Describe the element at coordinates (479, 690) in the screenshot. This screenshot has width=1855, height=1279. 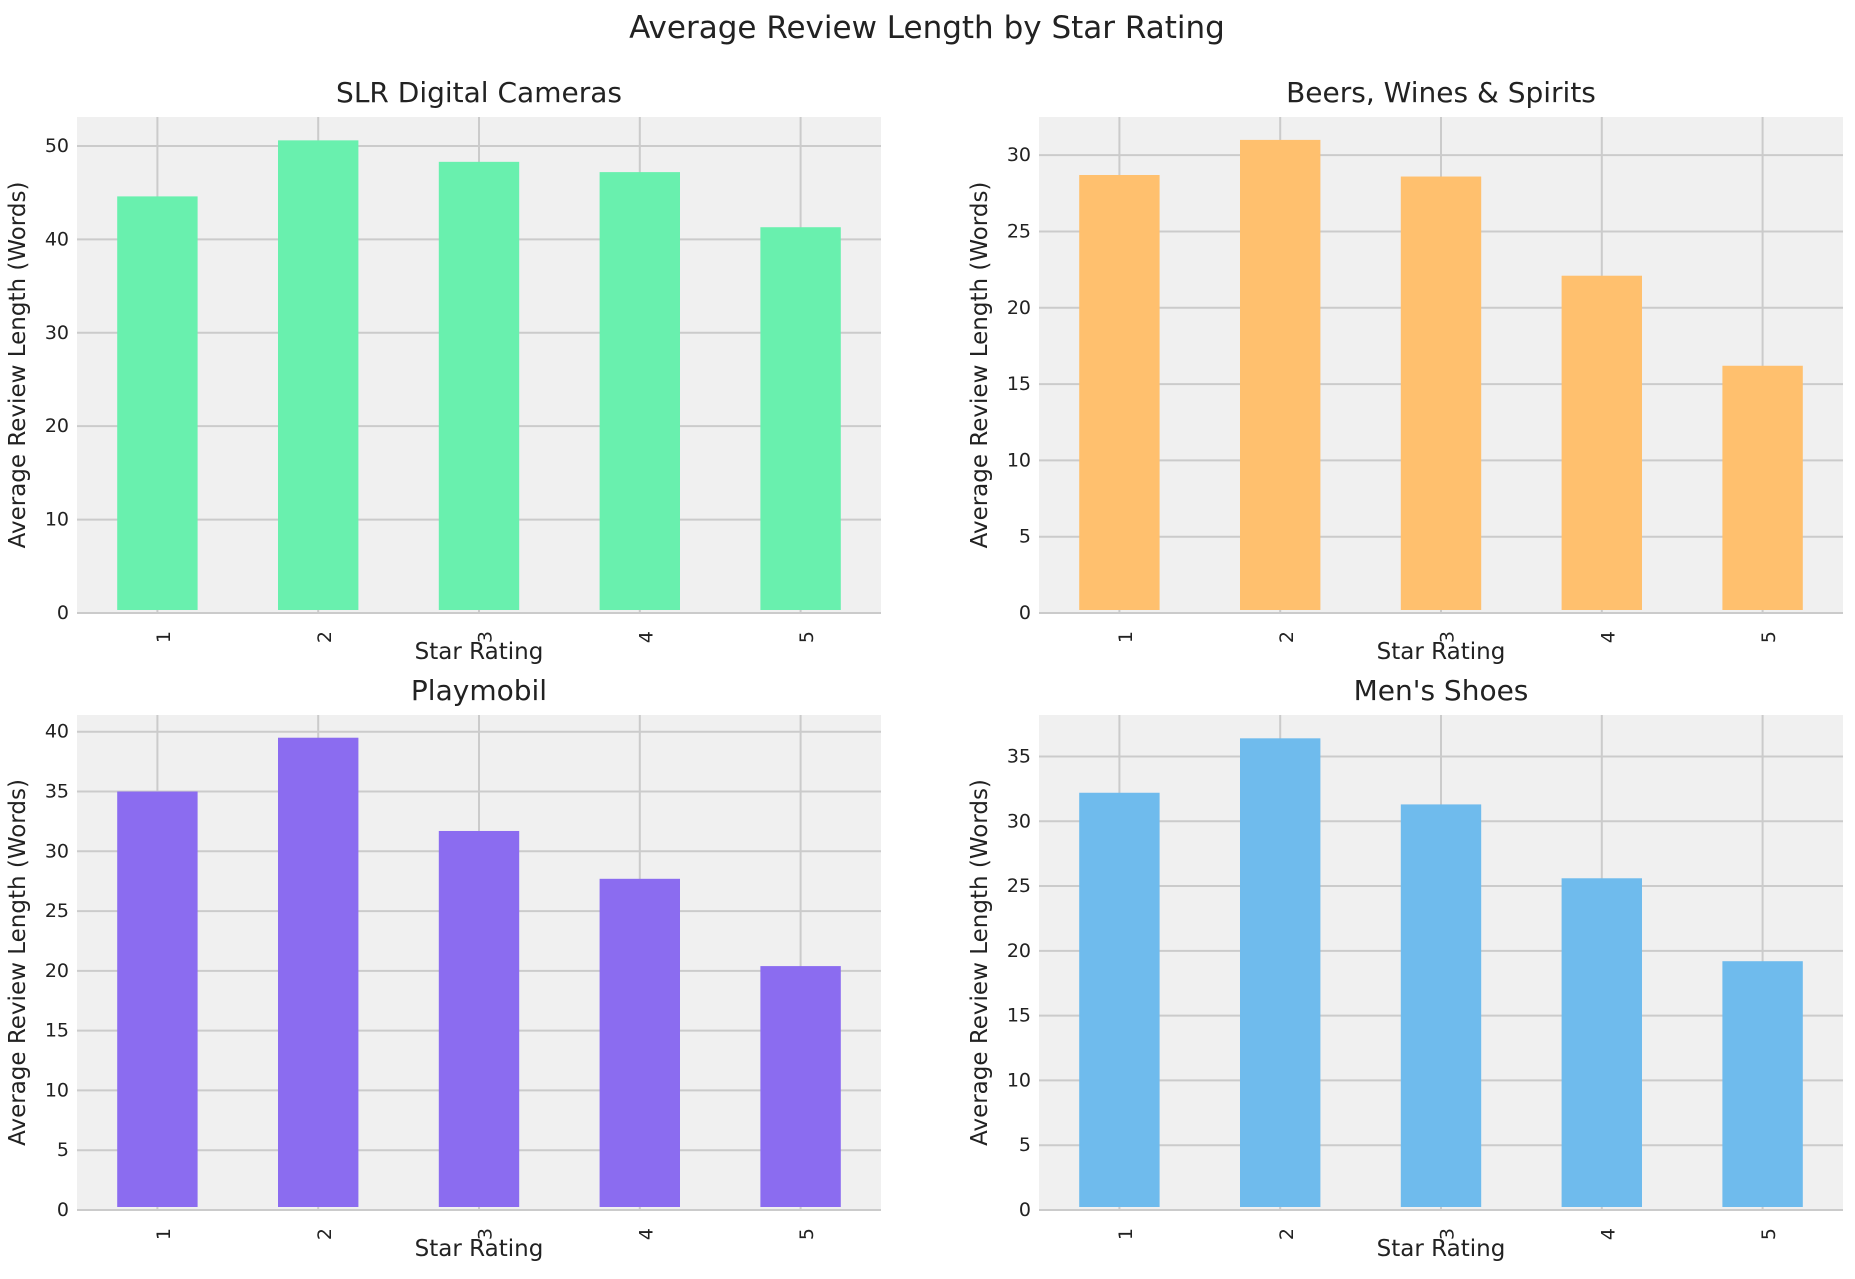
I see `subplot-title: Playmobil` at that location.